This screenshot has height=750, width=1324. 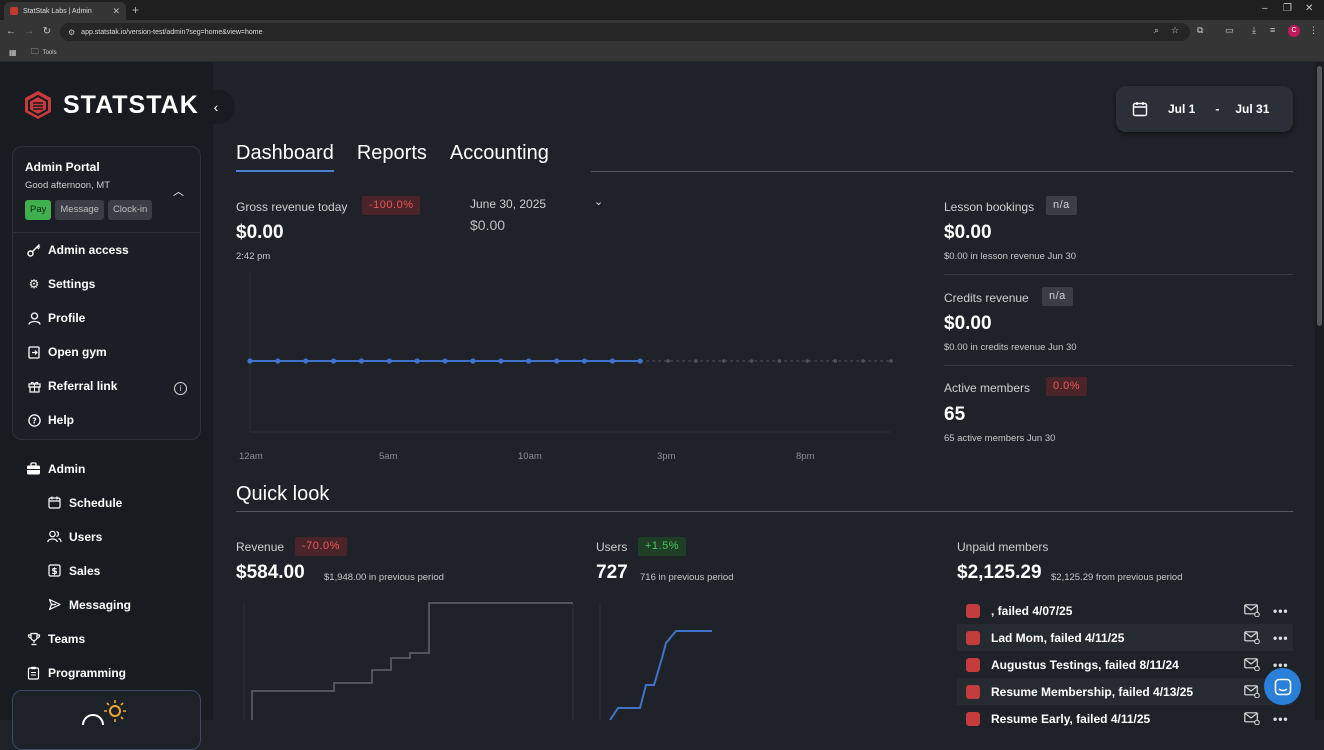 What do you see at coordinates (29, 31) in the screenshot?
I see `forward-icon: →` at bounding box center [29, 31].